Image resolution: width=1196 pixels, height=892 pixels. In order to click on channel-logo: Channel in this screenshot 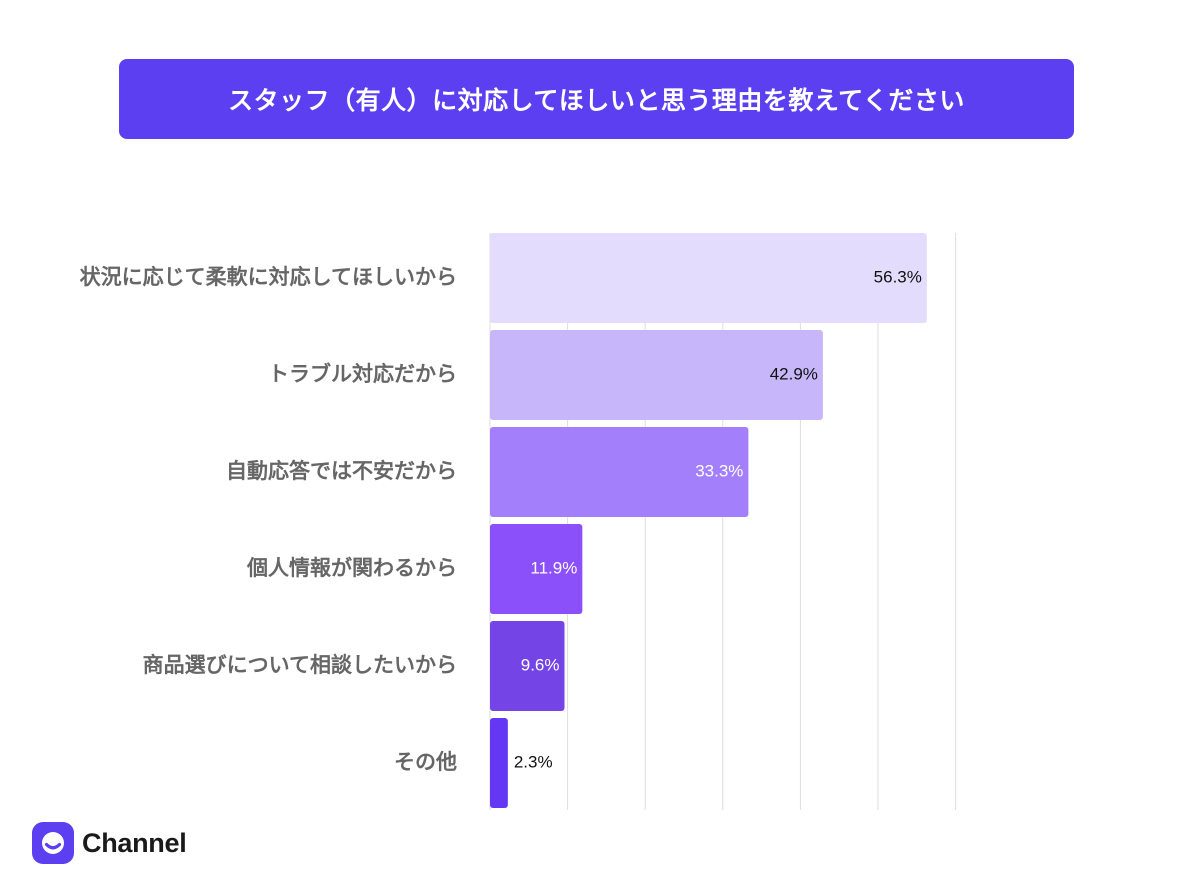, I will do `click(109, 843)`.